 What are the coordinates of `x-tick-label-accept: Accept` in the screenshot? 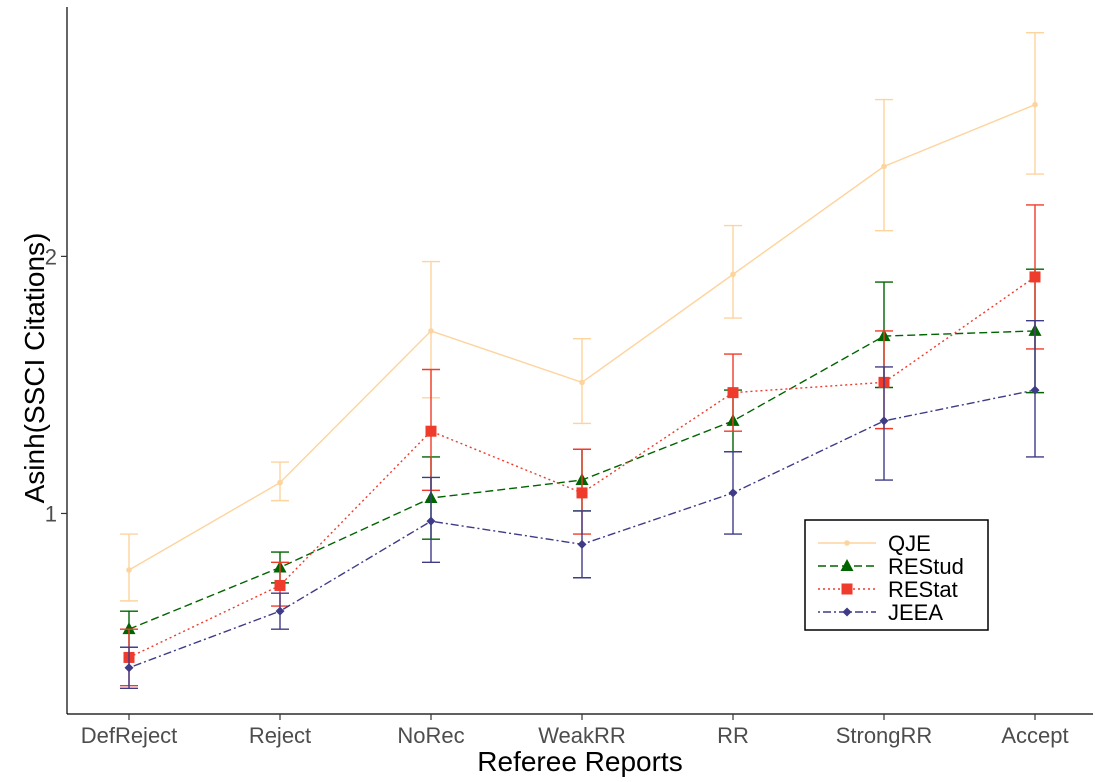 It's located at (1034, 735).